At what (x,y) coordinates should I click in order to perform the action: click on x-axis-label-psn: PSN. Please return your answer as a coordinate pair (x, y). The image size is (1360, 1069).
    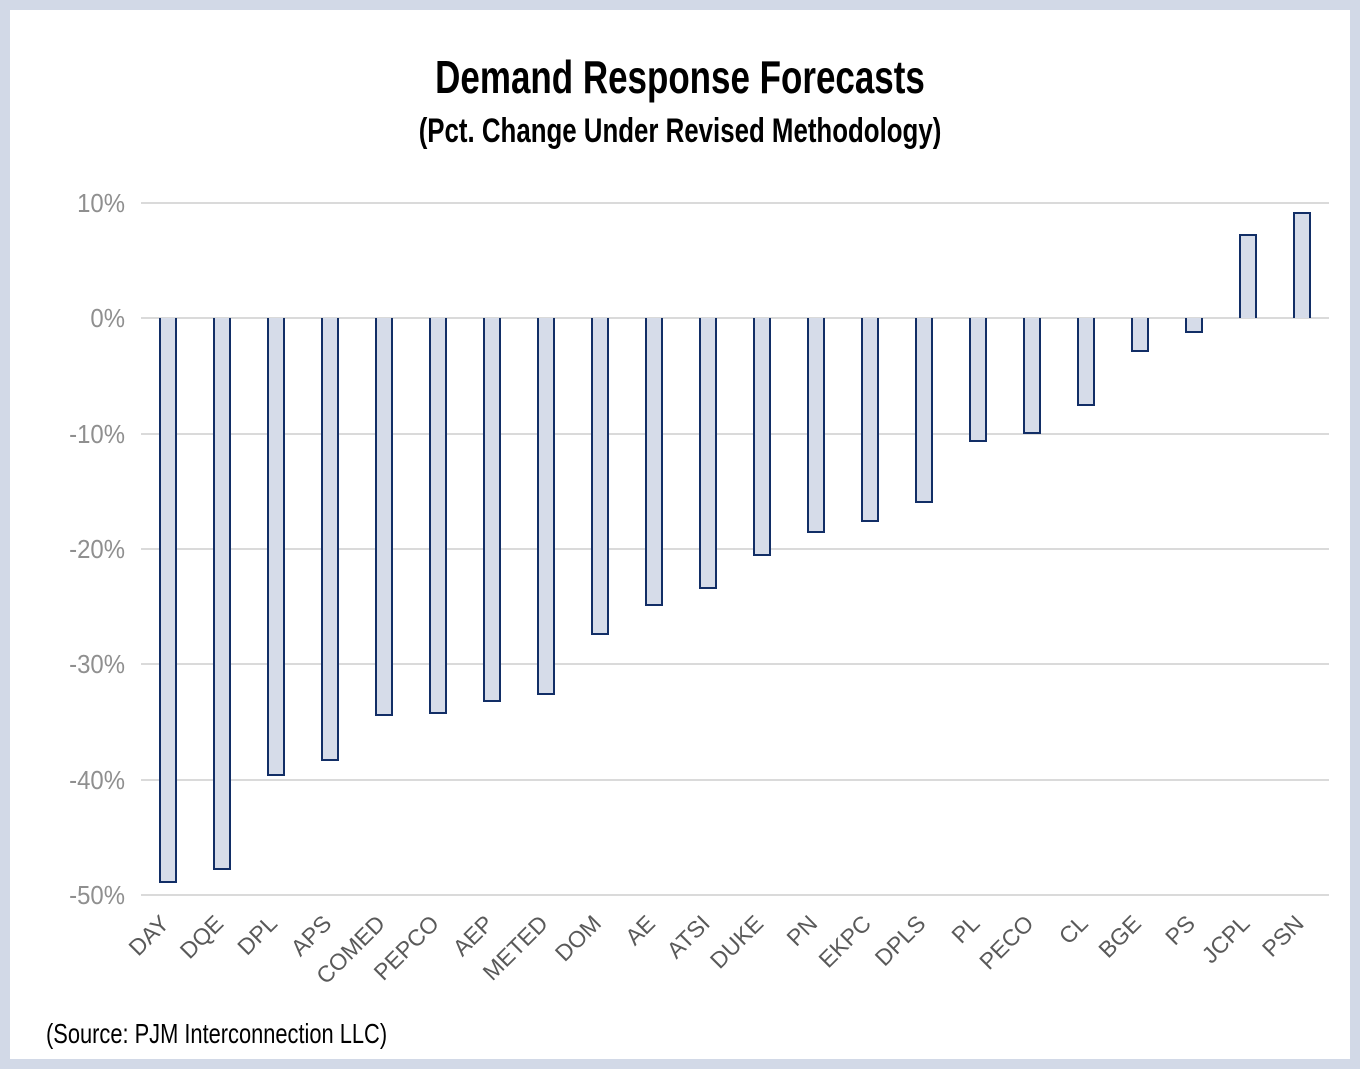
    Looking at the image, I should click on (1282, 936).